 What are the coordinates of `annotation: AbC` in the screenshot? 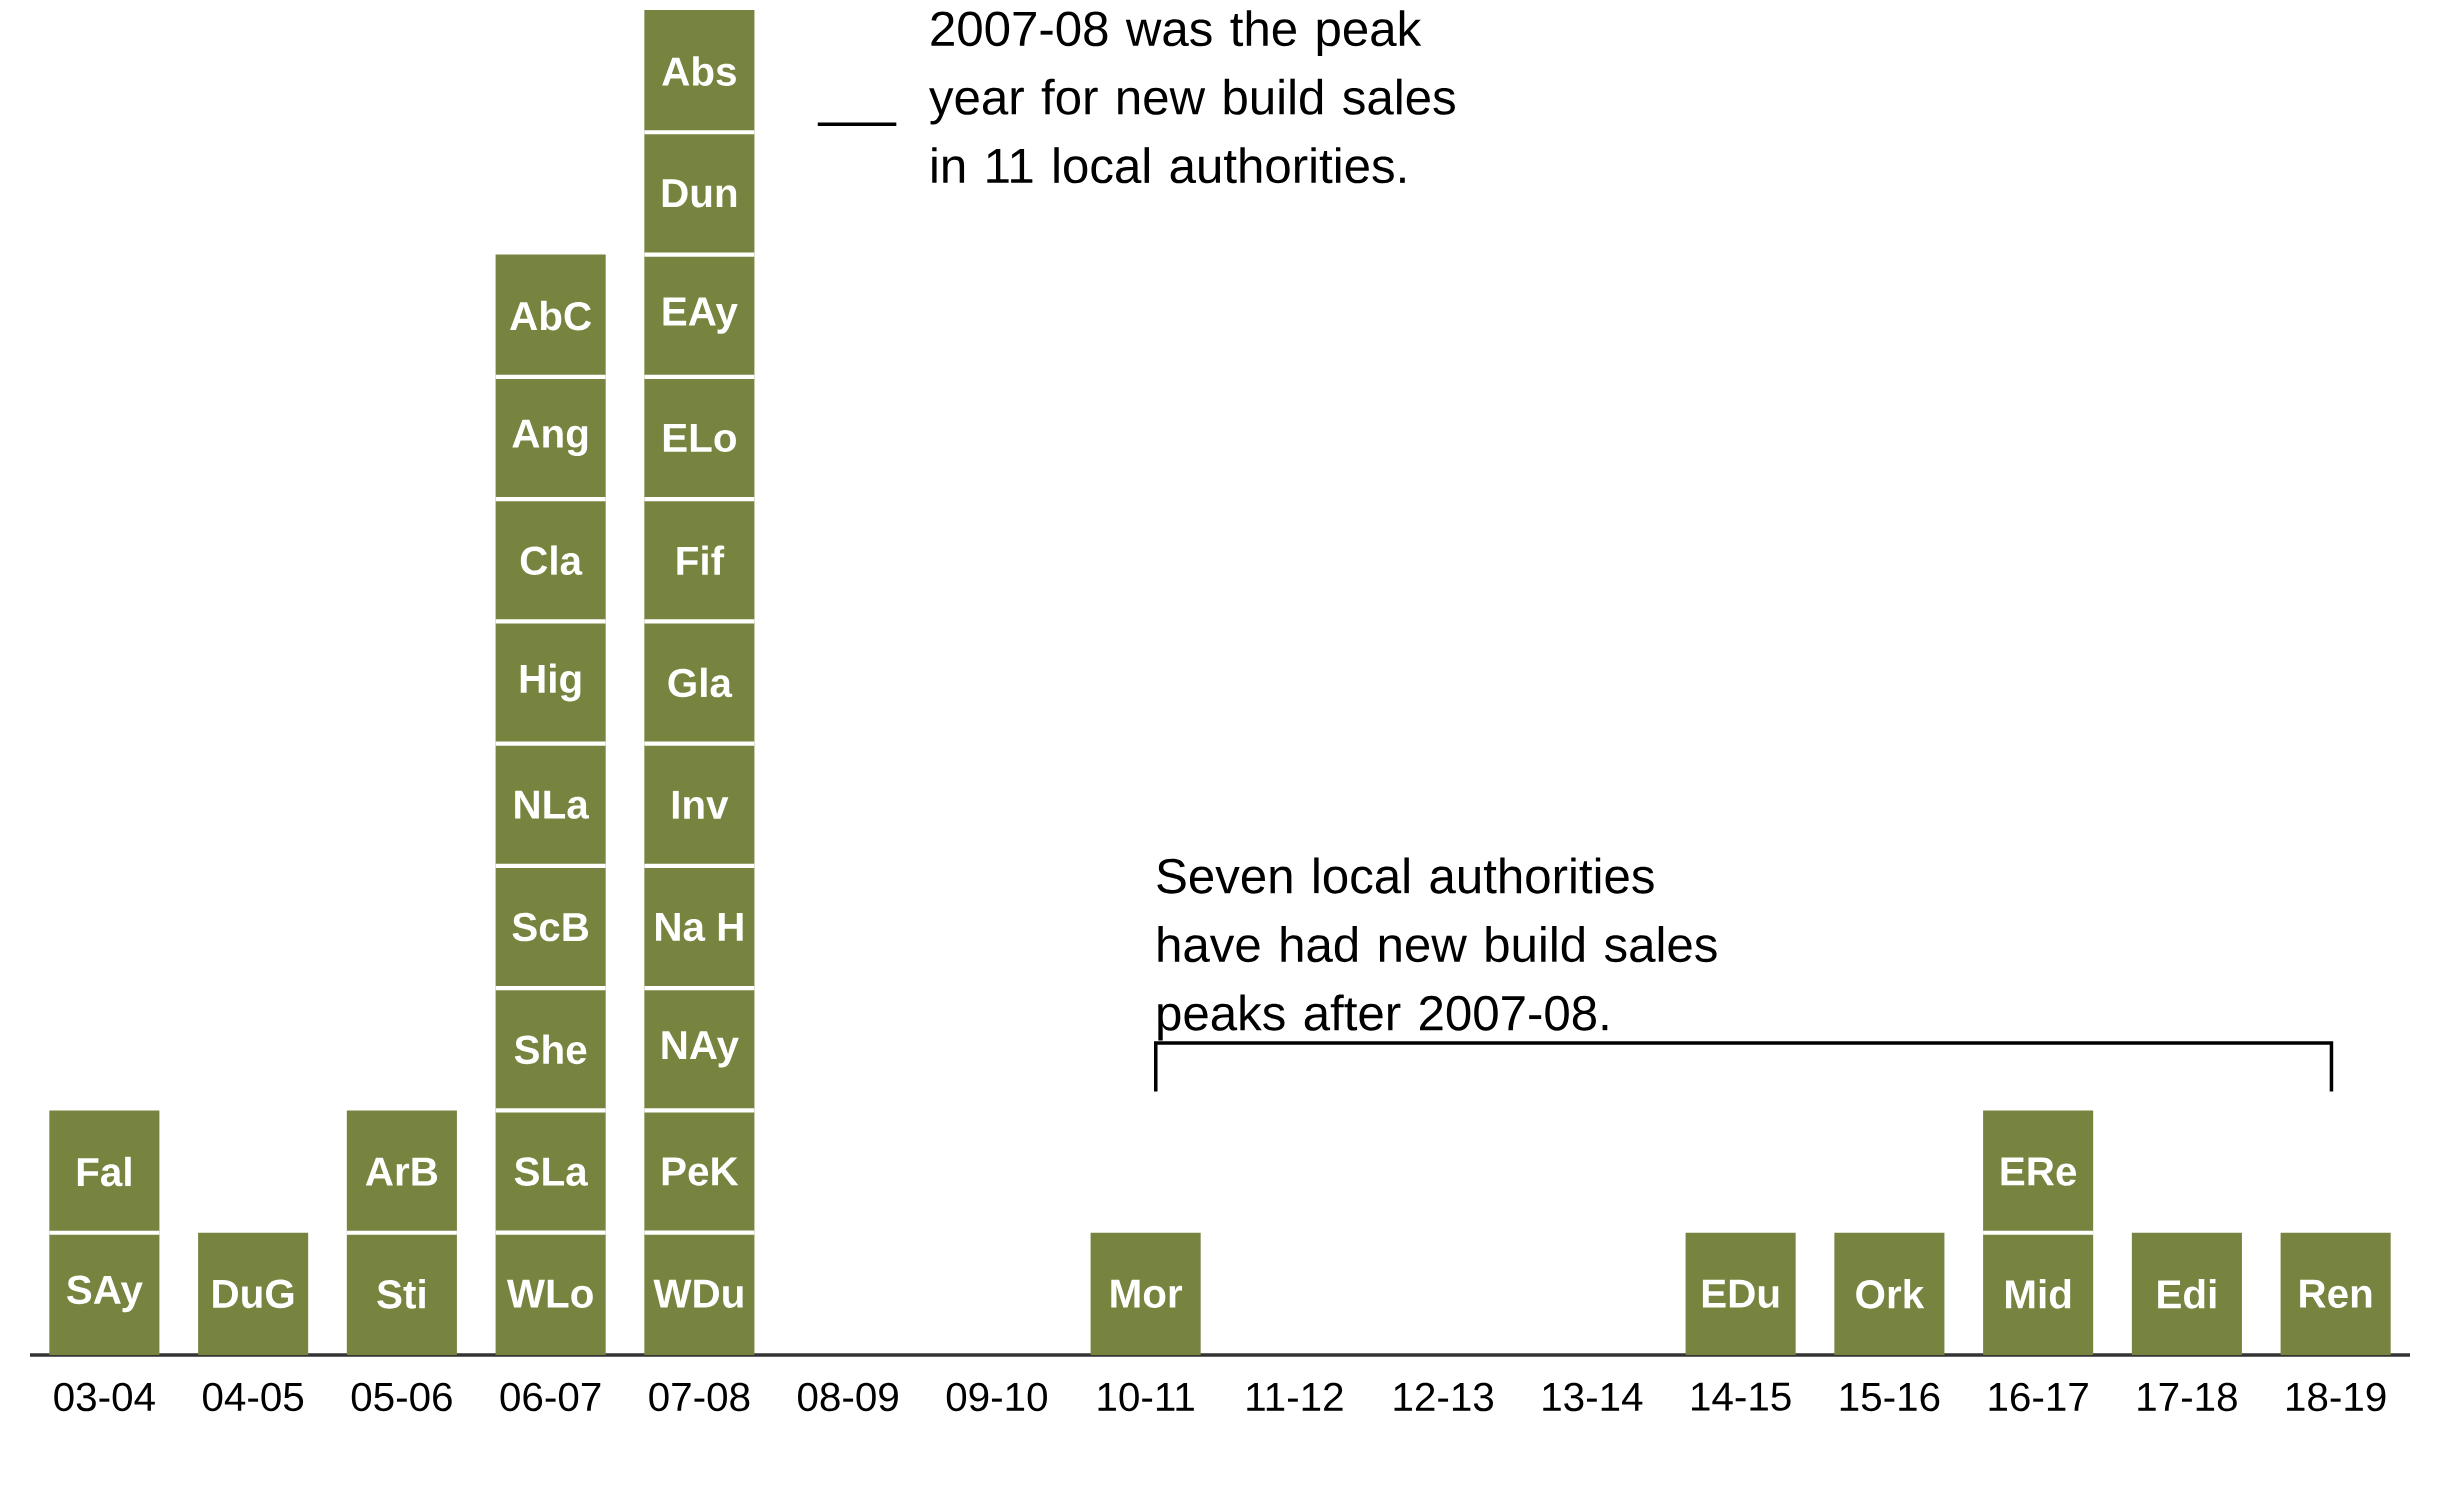 It's located at (551, 315).